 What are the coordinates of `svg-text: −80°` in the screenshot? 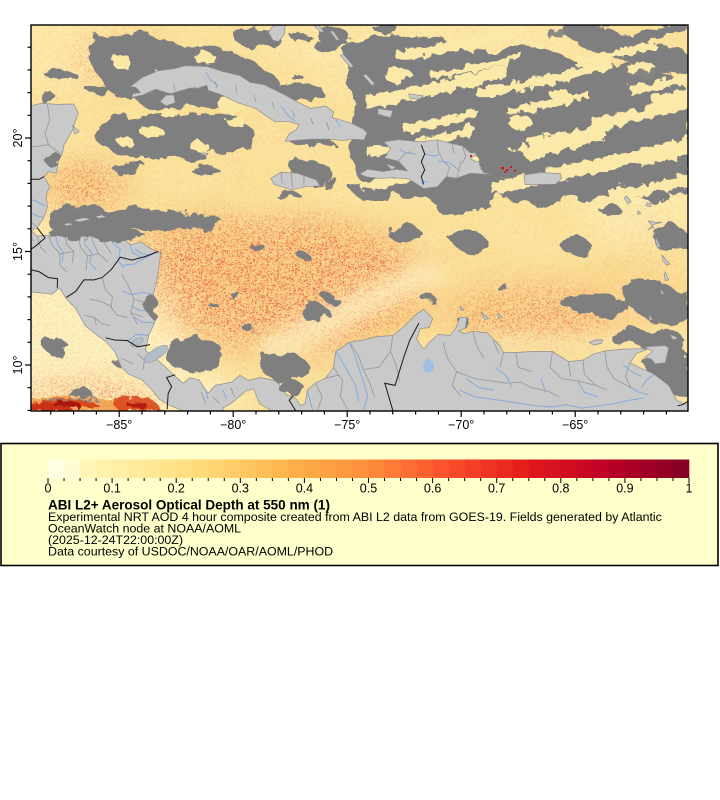 It's located at (233, 425).